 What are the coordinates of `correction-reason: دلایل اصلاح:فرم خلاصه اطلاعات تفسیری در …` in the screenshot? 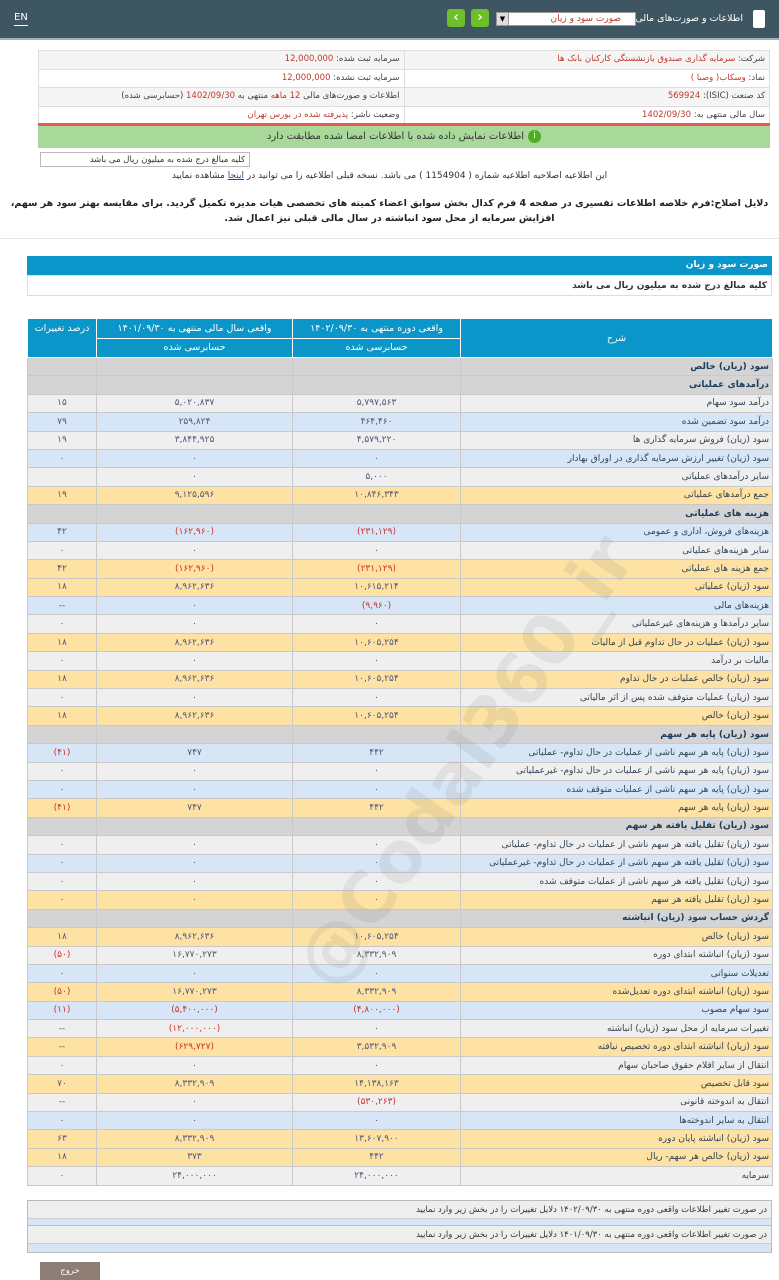 It's located at (389, 211).